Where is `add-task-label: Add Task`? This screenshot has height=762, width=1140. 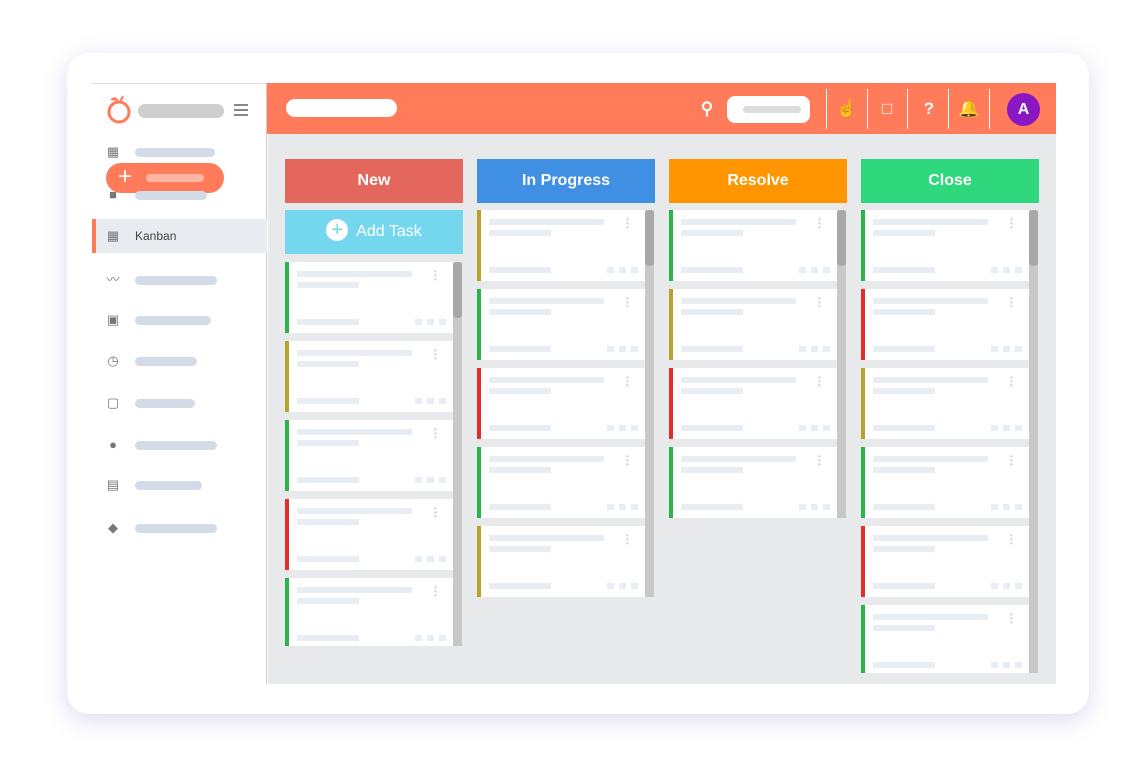
add-task-label: Add Task is located at coordinates (389, 231).